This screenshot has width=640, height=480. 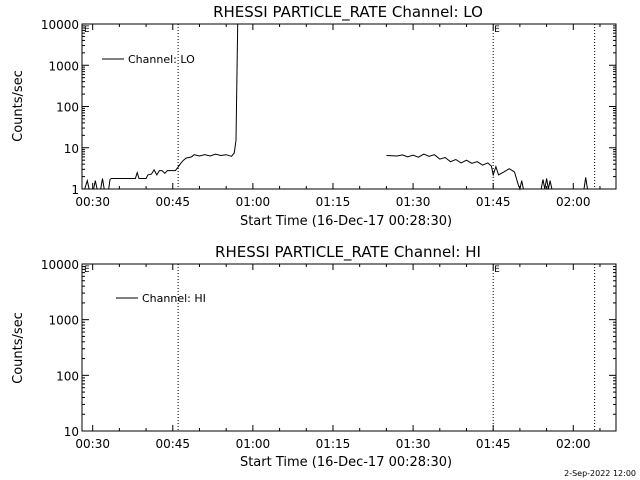 What do you see at coordinates (493, 202) in the screenshot?
I see `panel-lo-x-tick-label: 01:45` at bounding box center [493, 202].